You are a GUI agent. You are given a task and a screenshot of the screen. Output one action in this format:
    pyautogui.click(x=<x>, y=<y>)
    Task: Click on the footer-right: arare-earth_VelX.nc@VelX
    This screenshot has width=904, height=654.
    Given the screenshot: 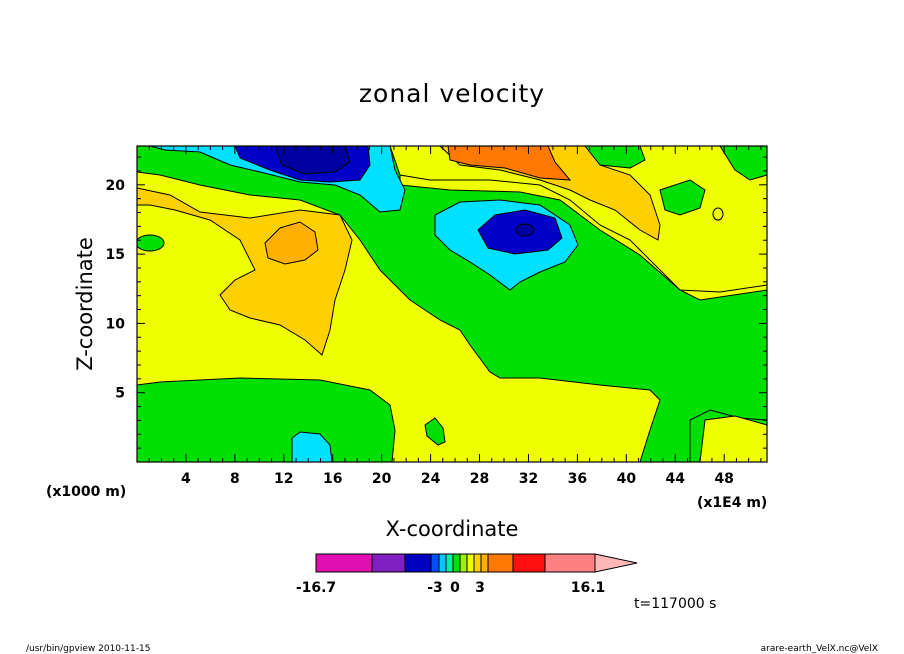 What is the action you would take?
    pyautogui.click(x=819, y=649)
    